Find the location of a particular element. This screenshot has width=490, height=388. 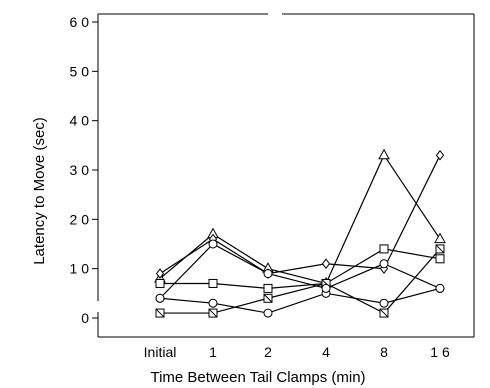

x-tick-label: 1 6 is located at coordinates (440, 352).